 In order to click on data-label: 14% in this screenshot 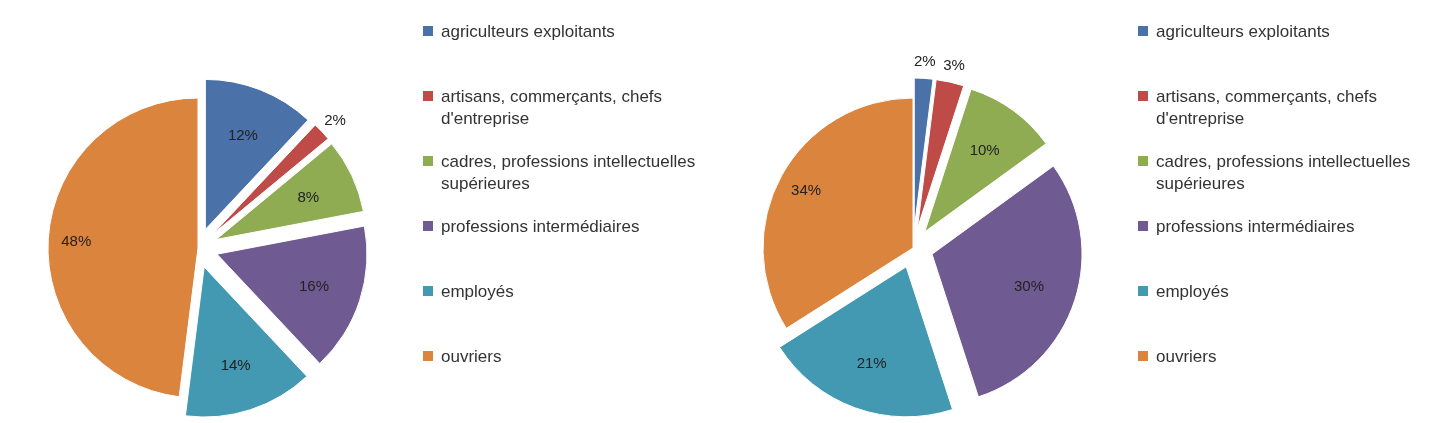, I will do `click(235, 364)`.